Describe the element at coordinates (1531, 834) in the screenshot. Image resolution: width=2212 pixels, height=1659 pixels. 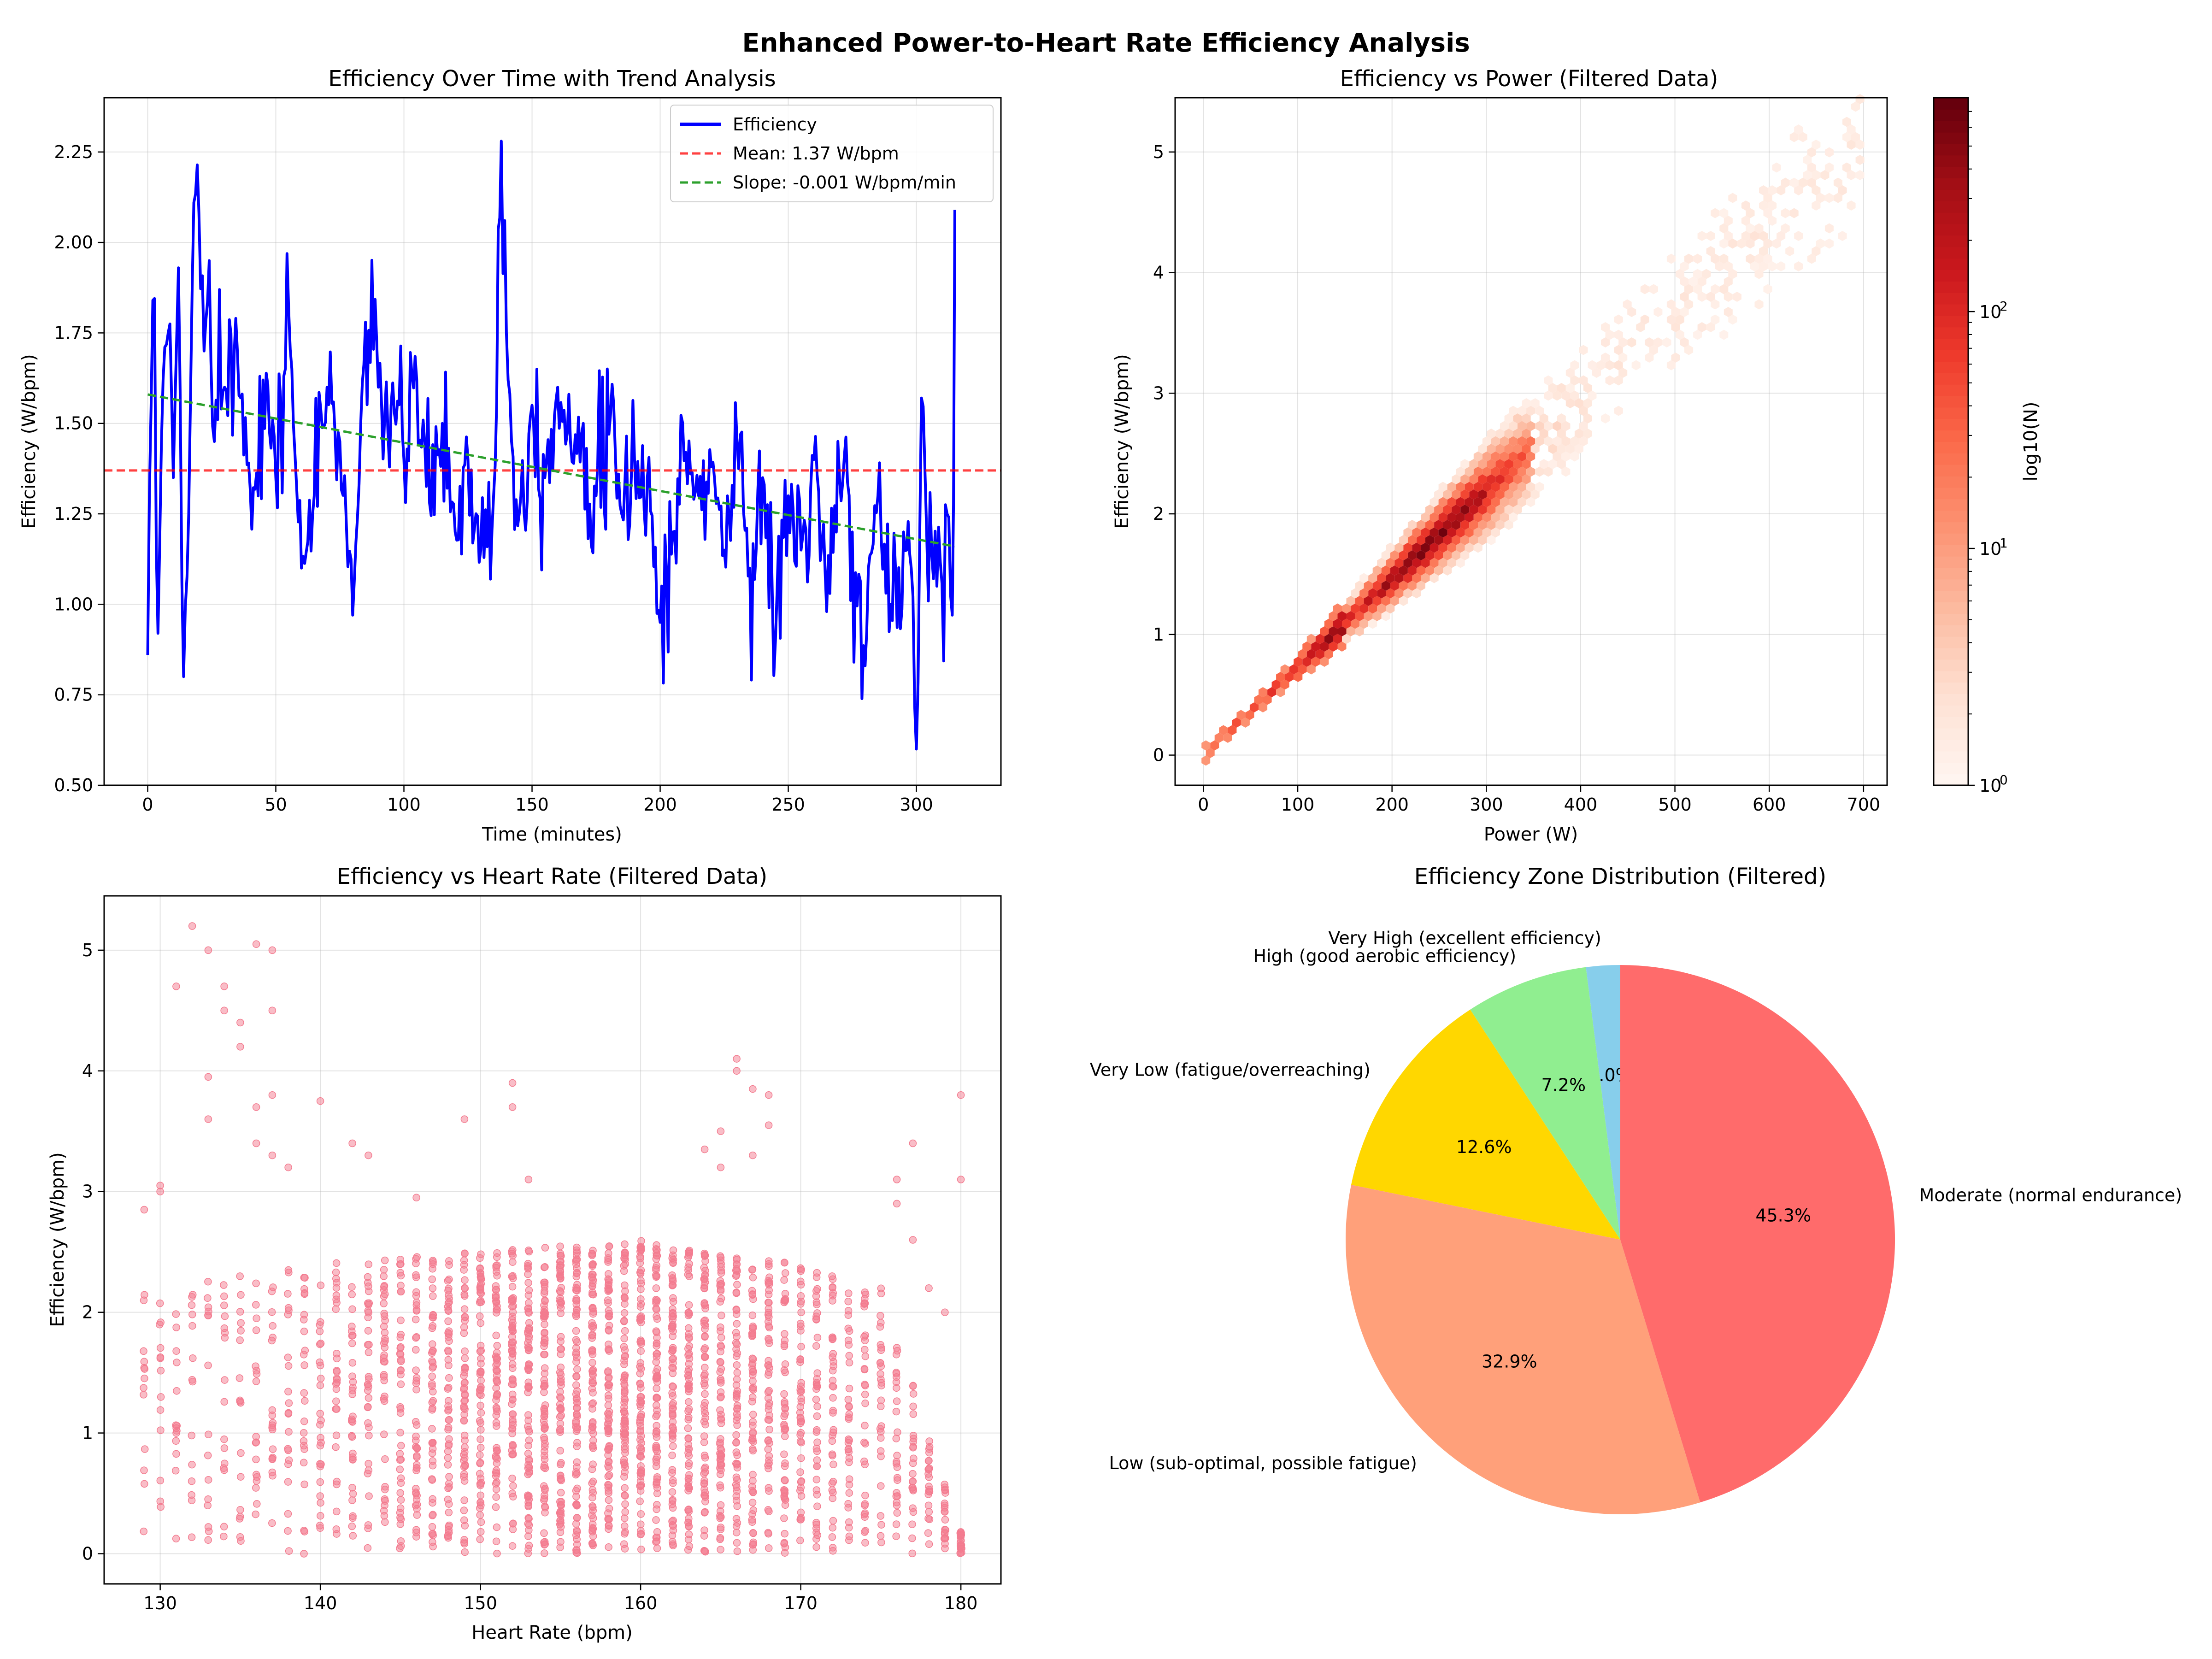
I see `x-axis-label: Power (W)` at that location.